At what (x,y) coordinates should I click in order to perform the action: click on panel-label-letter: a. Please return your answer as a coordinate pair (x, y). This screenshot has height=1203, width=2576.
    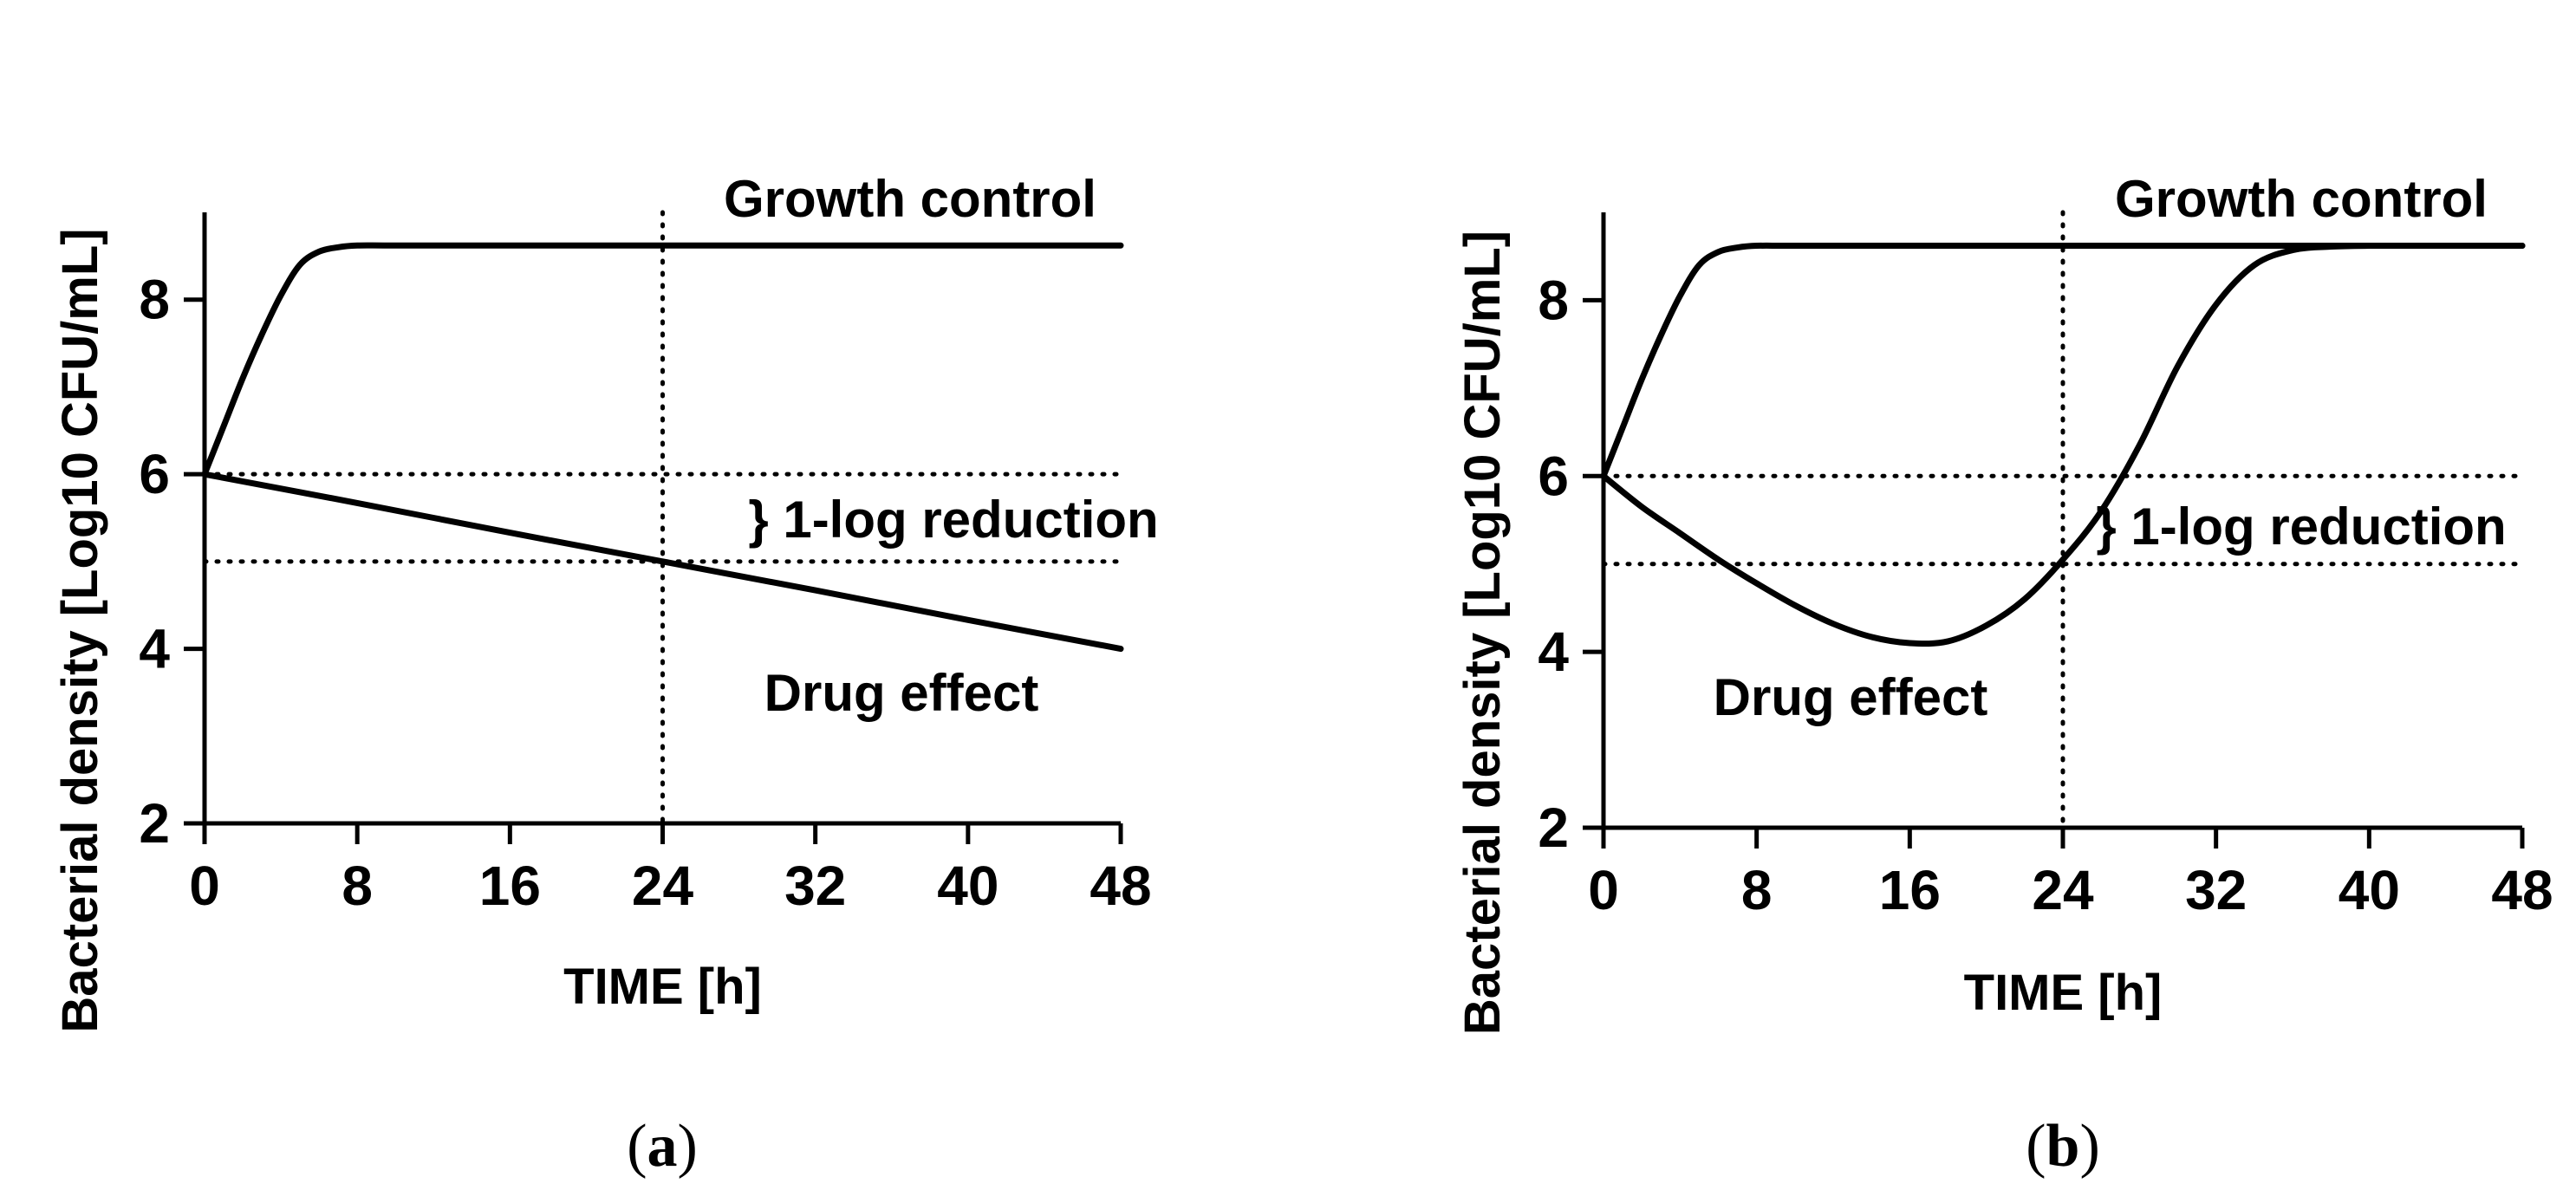
    Looking at the image, I should click on (662, 1147).